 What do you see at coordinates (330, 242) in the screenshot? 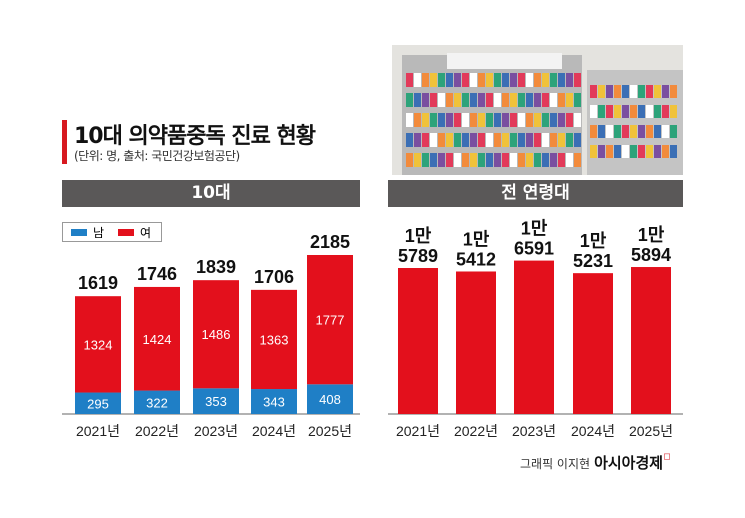
I see `label-total: 2185` at bounding box center [330, 242].